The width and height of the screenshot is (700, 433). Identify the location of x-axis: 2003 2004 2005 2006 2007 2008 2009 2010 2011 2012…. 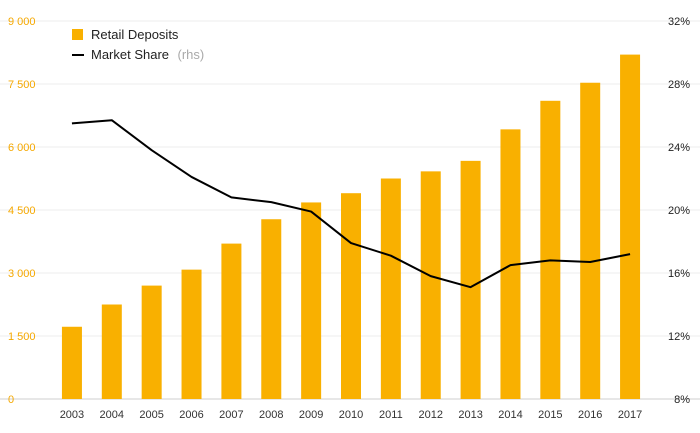
(351, 415).